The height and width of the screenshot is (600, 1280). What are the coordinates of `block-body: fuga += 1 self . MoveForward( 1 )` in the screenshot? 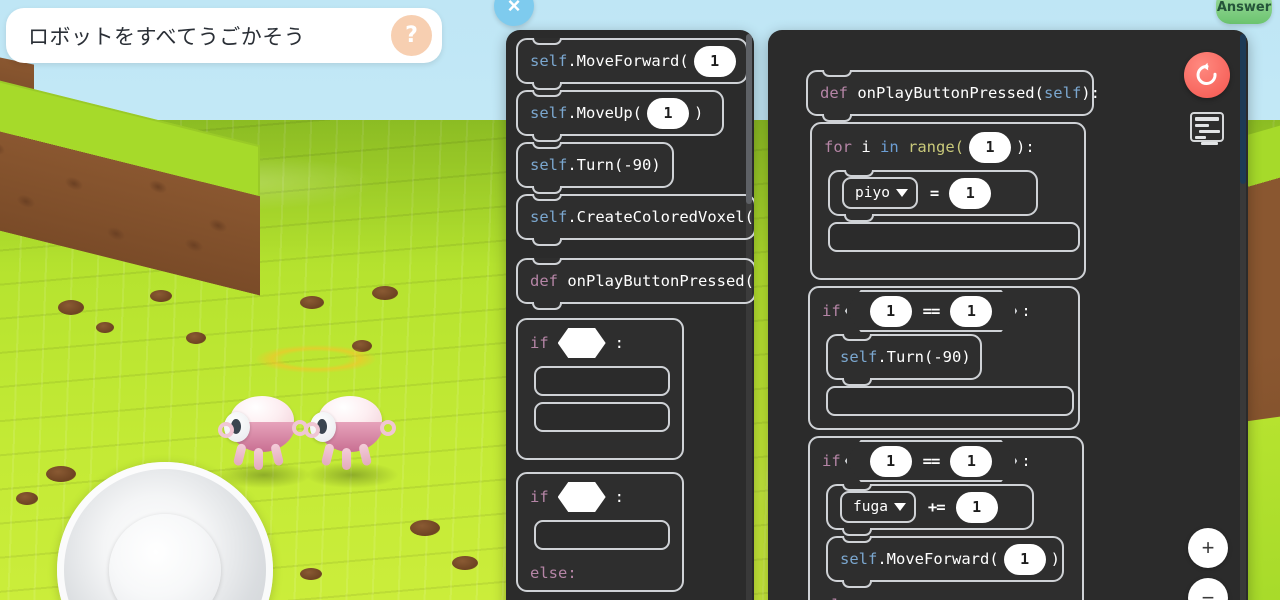 It's located at (946, 536).